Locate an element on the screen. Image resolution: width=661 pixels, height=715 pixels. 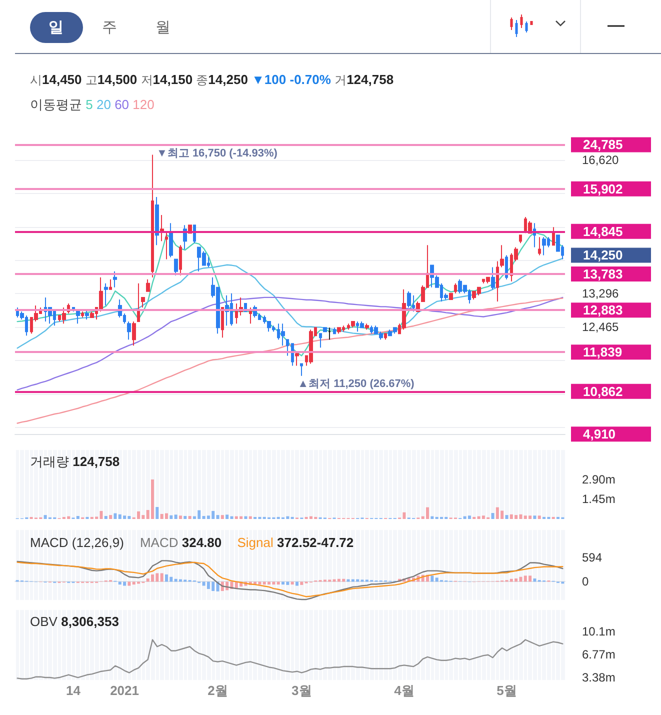
x-tick-label: 4월 is located at coordinates (404, 690).